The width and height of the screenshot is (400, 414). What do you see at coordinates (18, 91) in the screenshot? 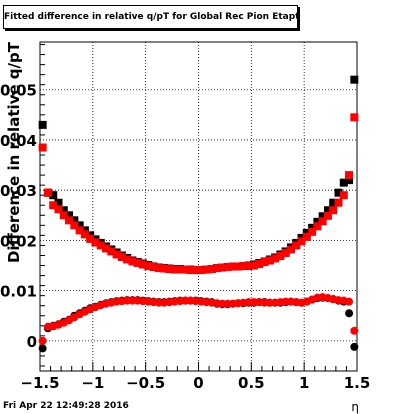
I see `y-tick-label: 0.05` at bounding box center [18, 91].